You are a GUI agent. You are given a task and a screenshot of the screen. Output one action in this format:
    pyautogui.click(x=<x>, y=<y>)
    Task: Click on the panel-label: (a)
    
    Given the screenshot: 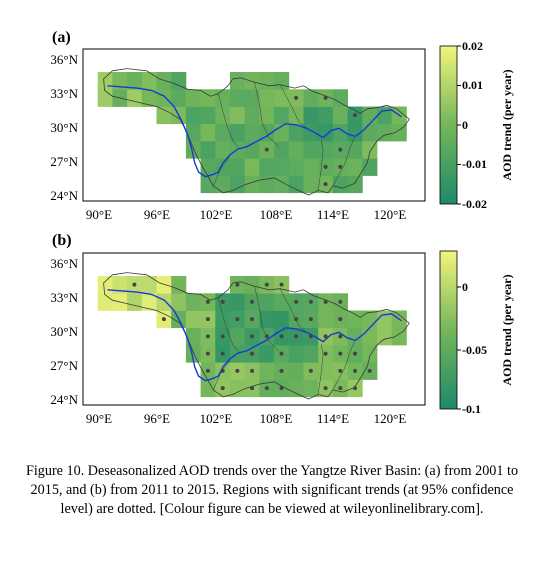 What is the action you would take?
    pyautogui.click(x=61, y=37)
    